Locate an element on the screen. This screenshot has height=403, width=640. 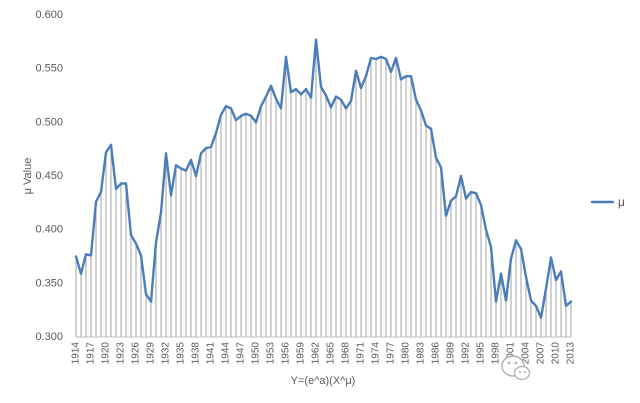
watermark is located at coordinates (516, 368).